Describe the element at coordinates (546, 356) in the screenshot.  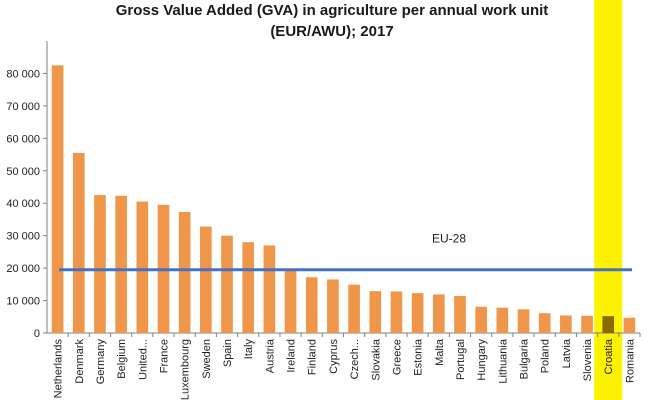
I see `x-tick-label: Poland` at that location.